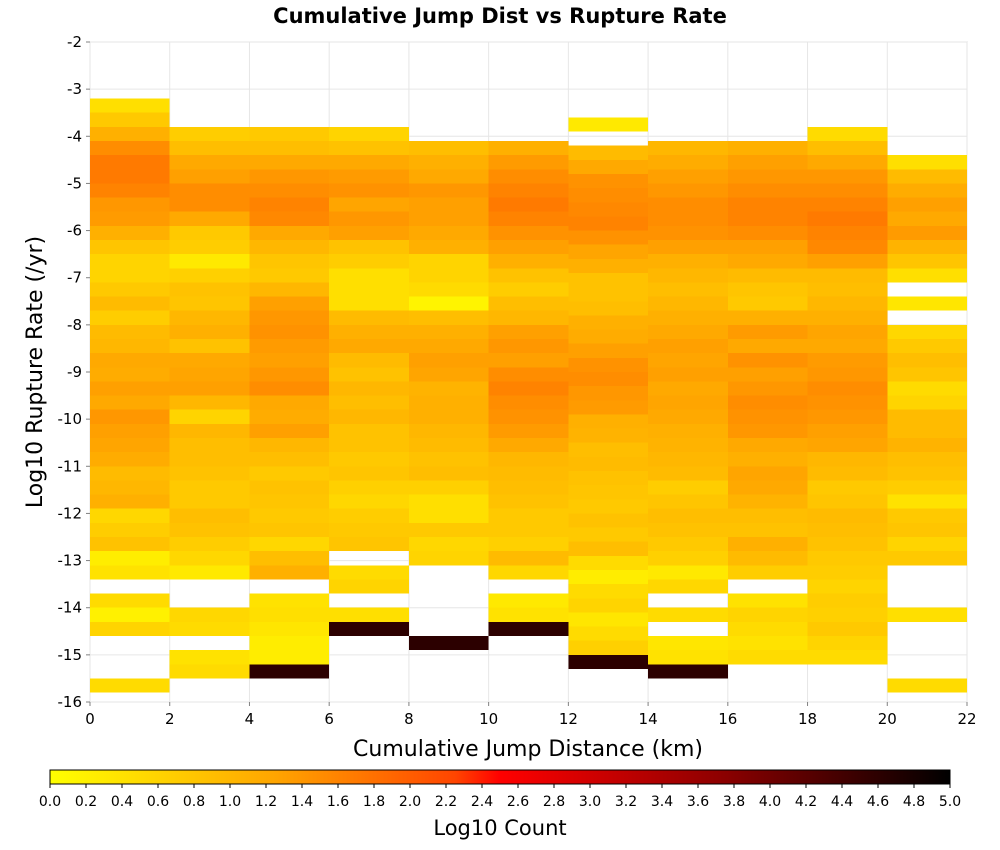  Describe the element at coordinates (806, 802) in the screenshot. I see `colorbar-tick-label: 4.2` at that location.